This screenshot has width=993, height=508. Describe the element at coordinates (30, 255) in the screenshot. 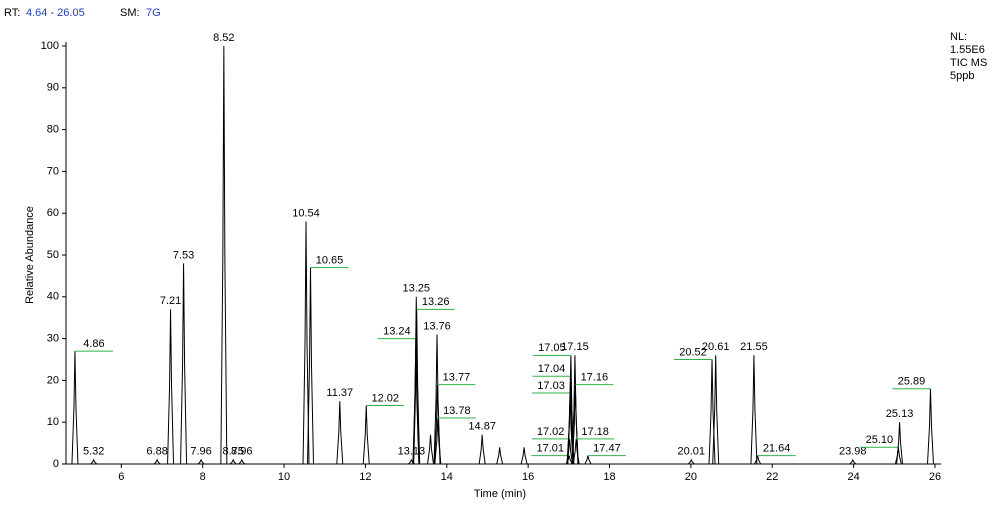

I see `y-axis-title: Relative Abundance` at that location.